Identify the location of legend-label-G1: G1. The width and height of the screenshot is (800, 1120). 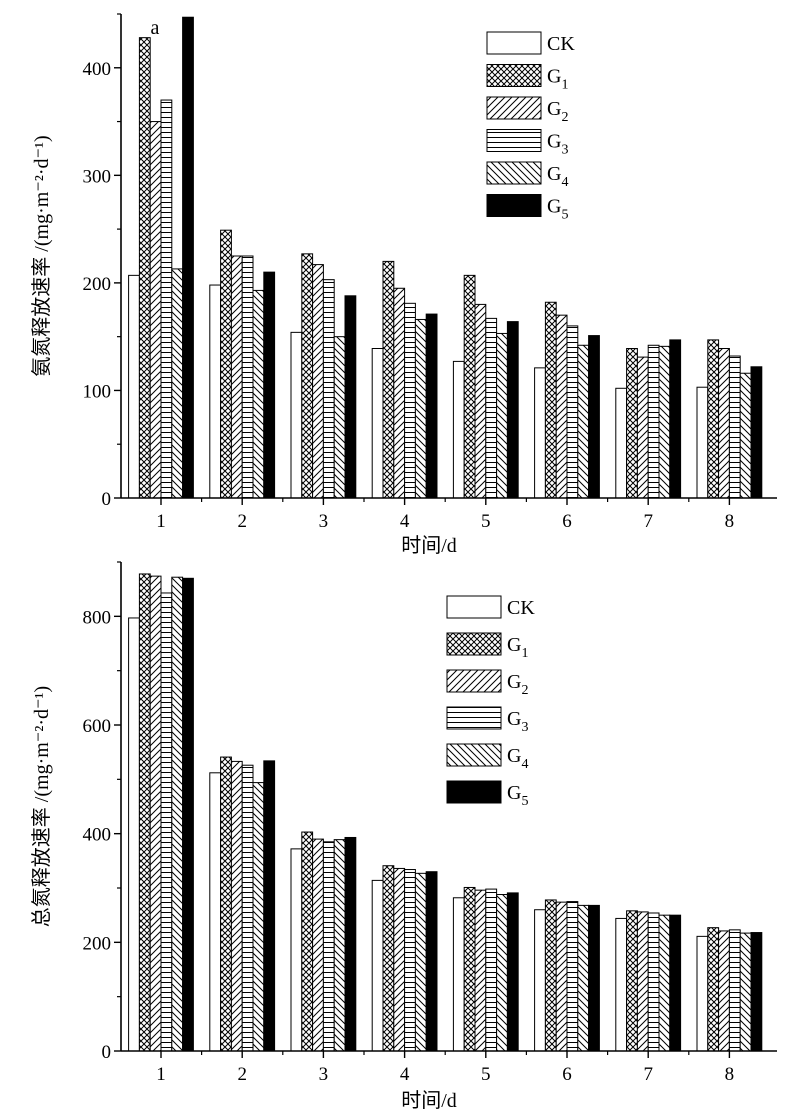
(517, 647).